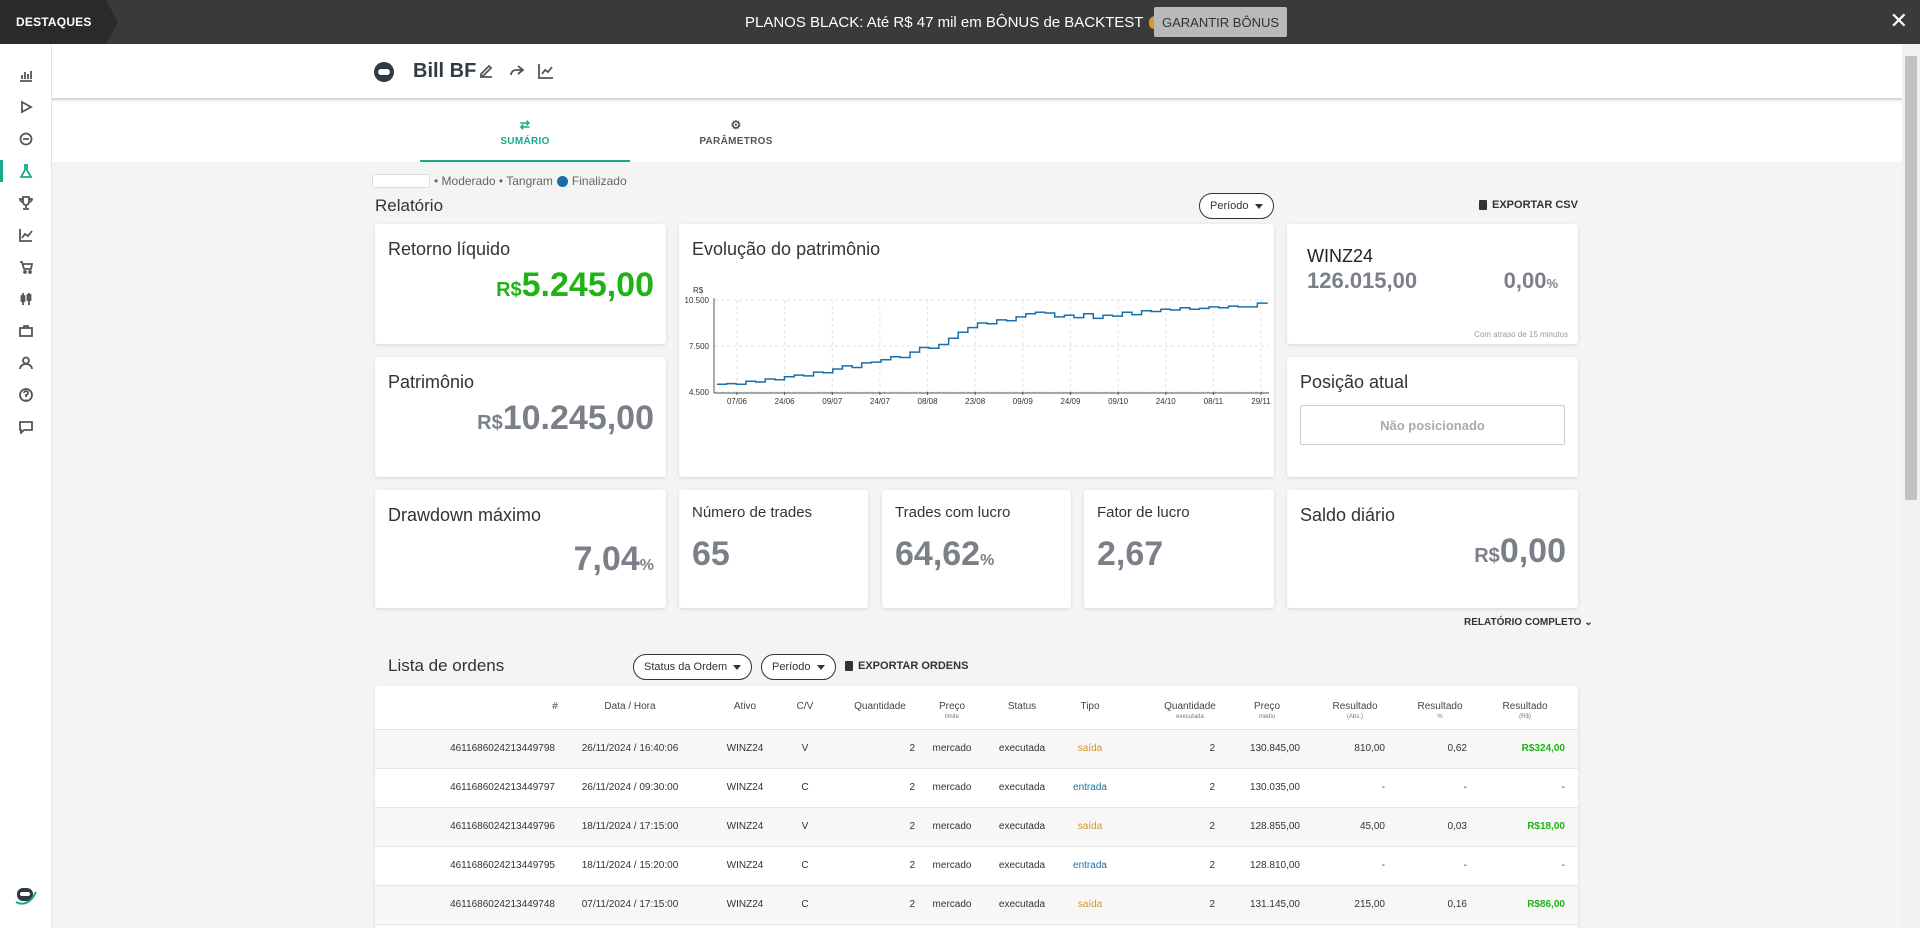  What do you see at coordinates (26, 895) in the screenshot?
I see `bot-logo-icon` at bounding box center [26, 895].